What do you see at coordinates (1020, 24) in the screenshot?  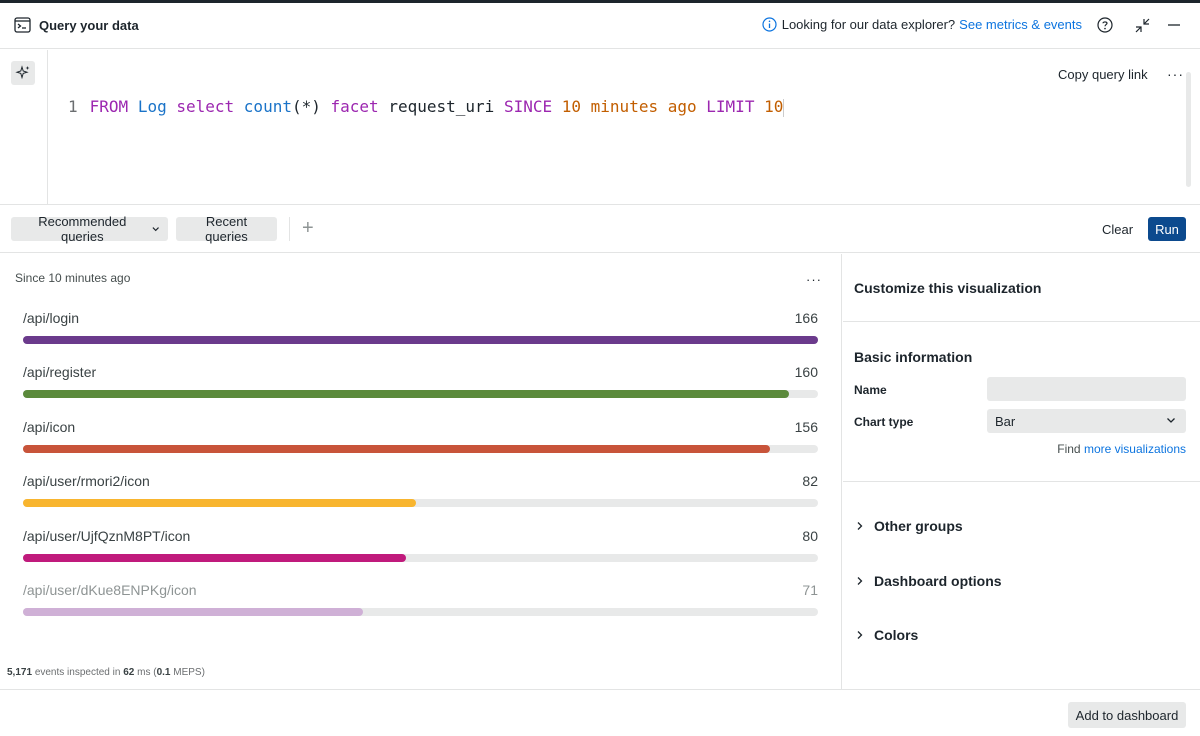 I see `see-metrics-link: See metrics & events` at bounding box center [1020, 24].